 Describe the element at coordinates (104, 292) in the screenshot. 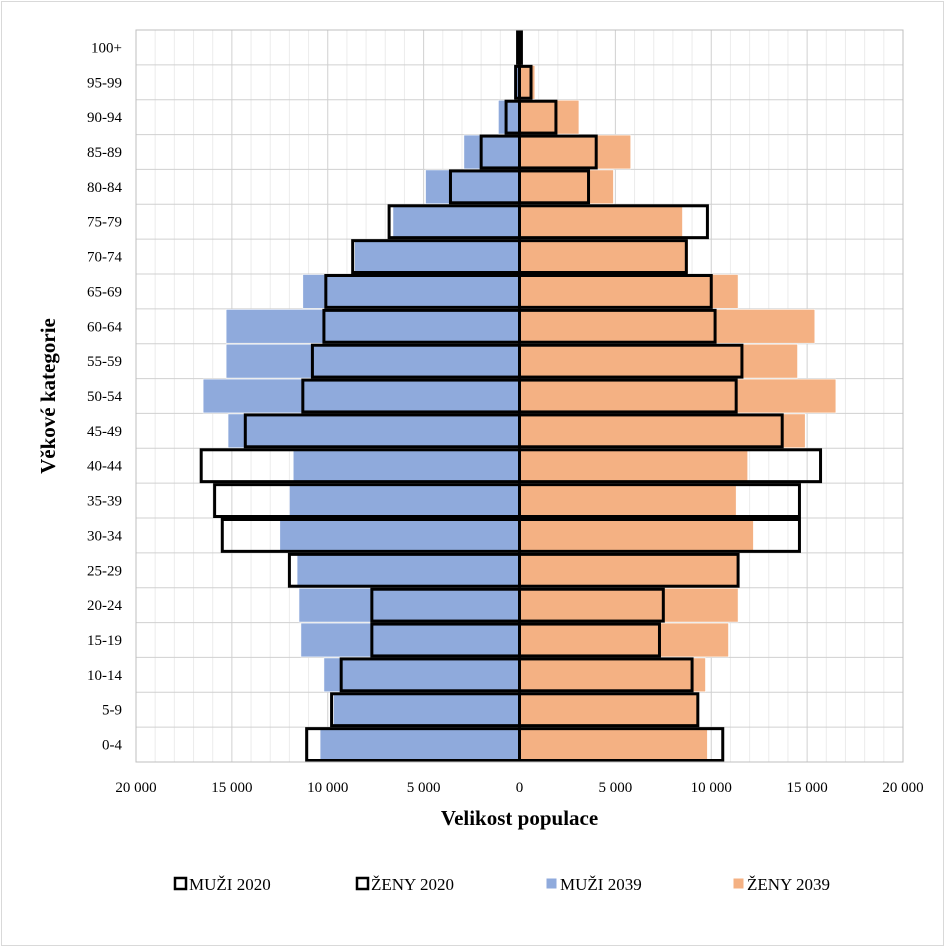

I see `y-tick-label: 65-69` at that location.